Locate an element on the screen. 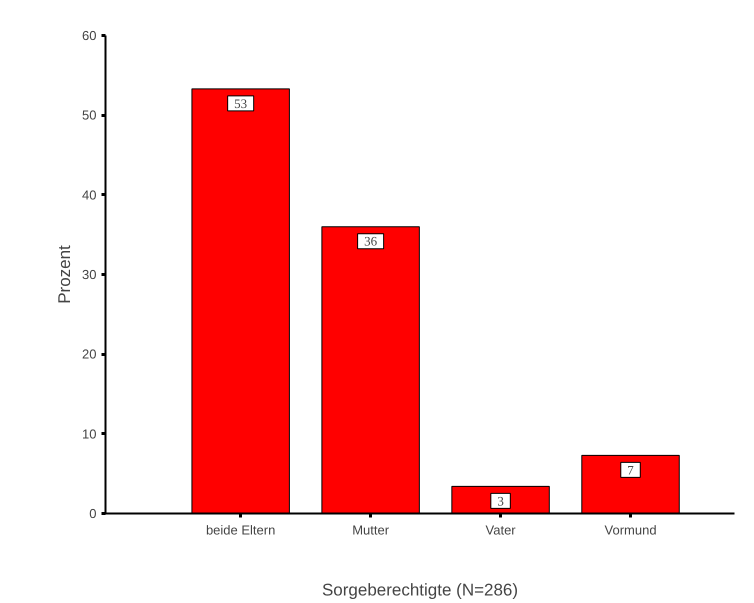 The height and width of the screenshot is (603, 754). x-axis-title: Sorgeberechtigte (N=286) is located at coordinates (420, 590).